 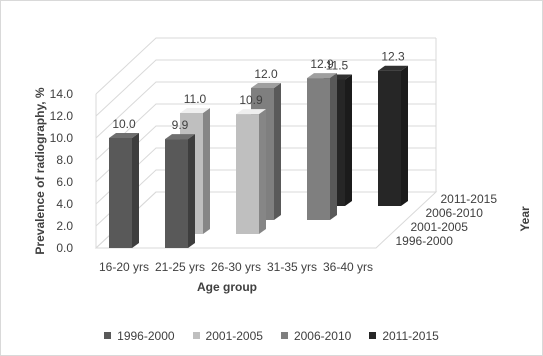 I want to click on y-tick-label: 8.0, so click(x=64, y=160).